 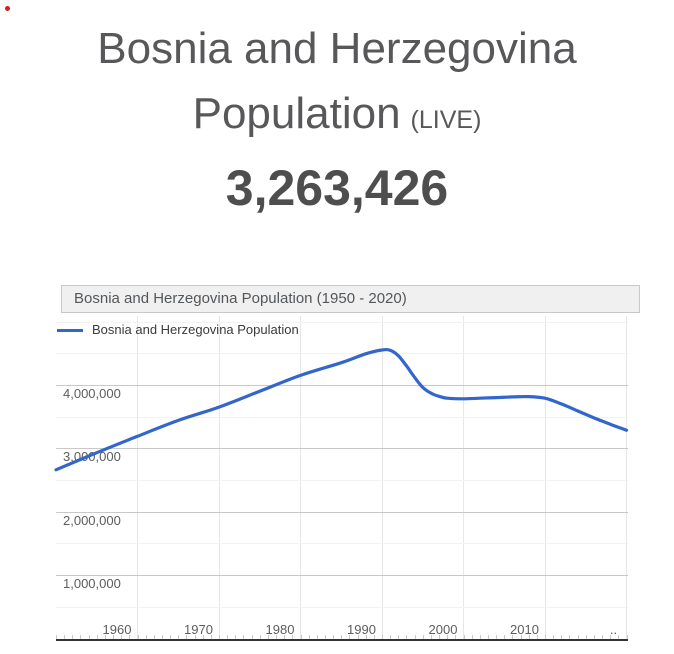 I want to click on x-axis-label: 1990, so click(x=361, y=629).